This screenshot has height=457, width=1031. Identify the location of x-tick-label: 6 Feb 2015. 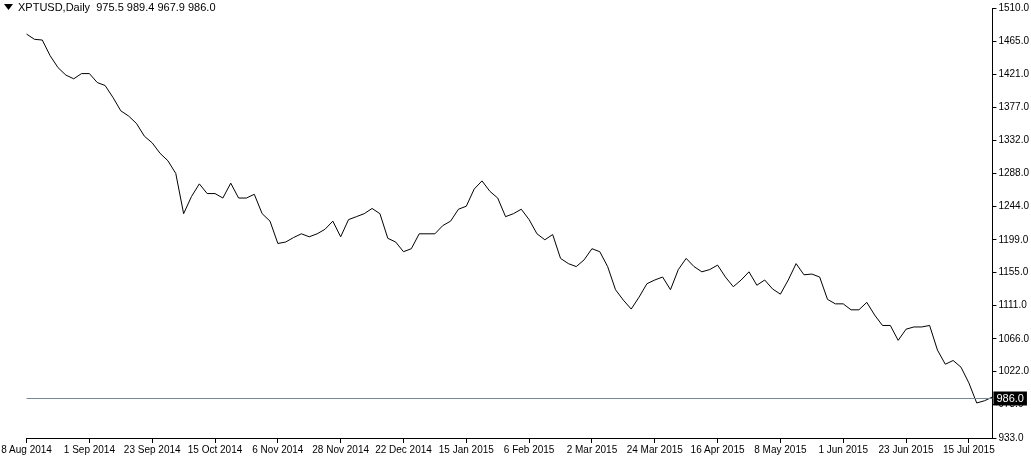
(529, 449).